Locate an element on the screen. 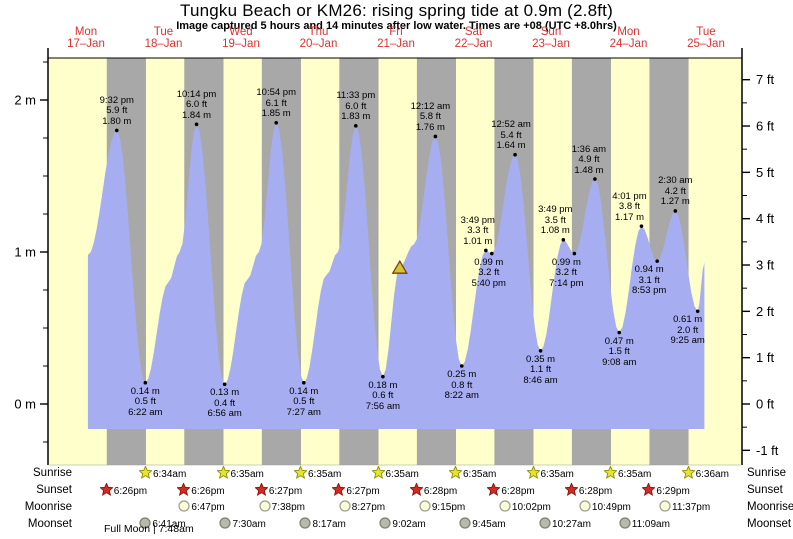 The image size is (793, 539). tide-annotation-low: 0.94 m 3.1 ft 8:53 pm is located at coordinates (649, 281).